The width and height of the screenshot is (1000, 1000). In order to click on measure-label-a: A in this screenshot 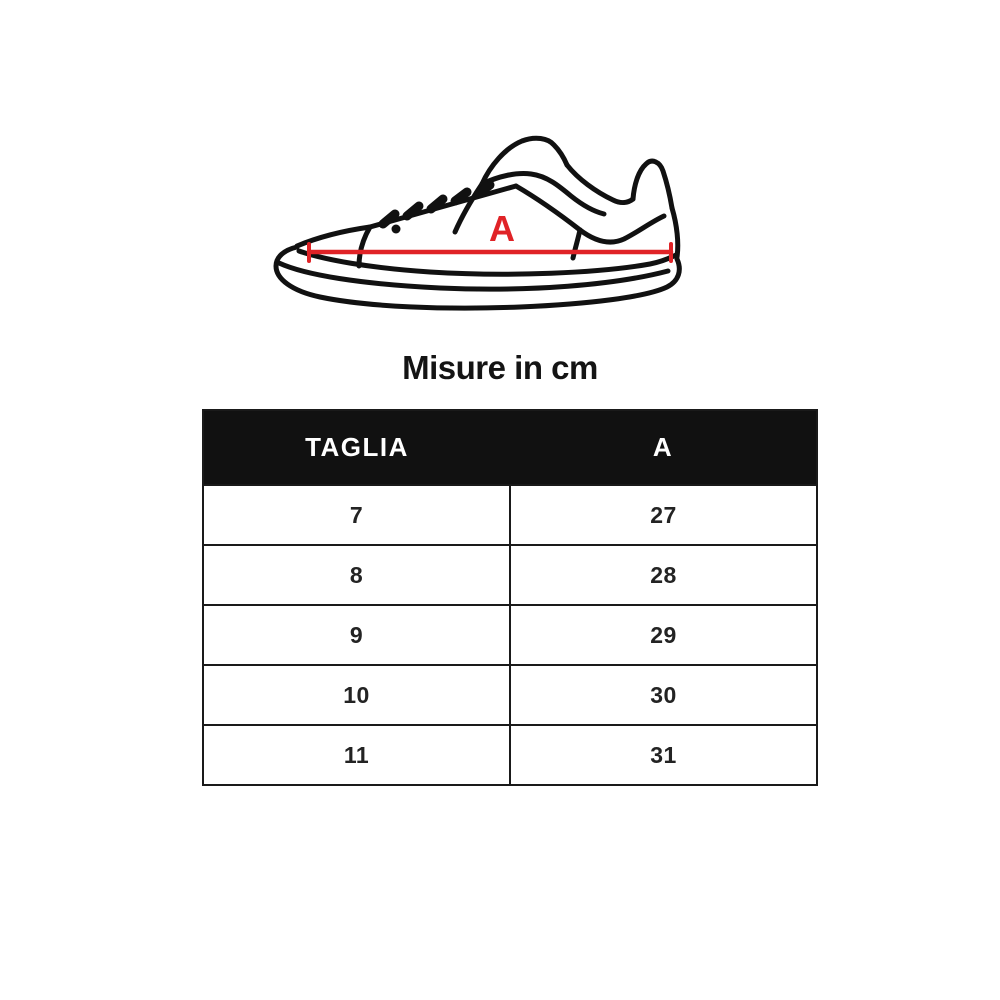, I will do `click(502, 228)`.